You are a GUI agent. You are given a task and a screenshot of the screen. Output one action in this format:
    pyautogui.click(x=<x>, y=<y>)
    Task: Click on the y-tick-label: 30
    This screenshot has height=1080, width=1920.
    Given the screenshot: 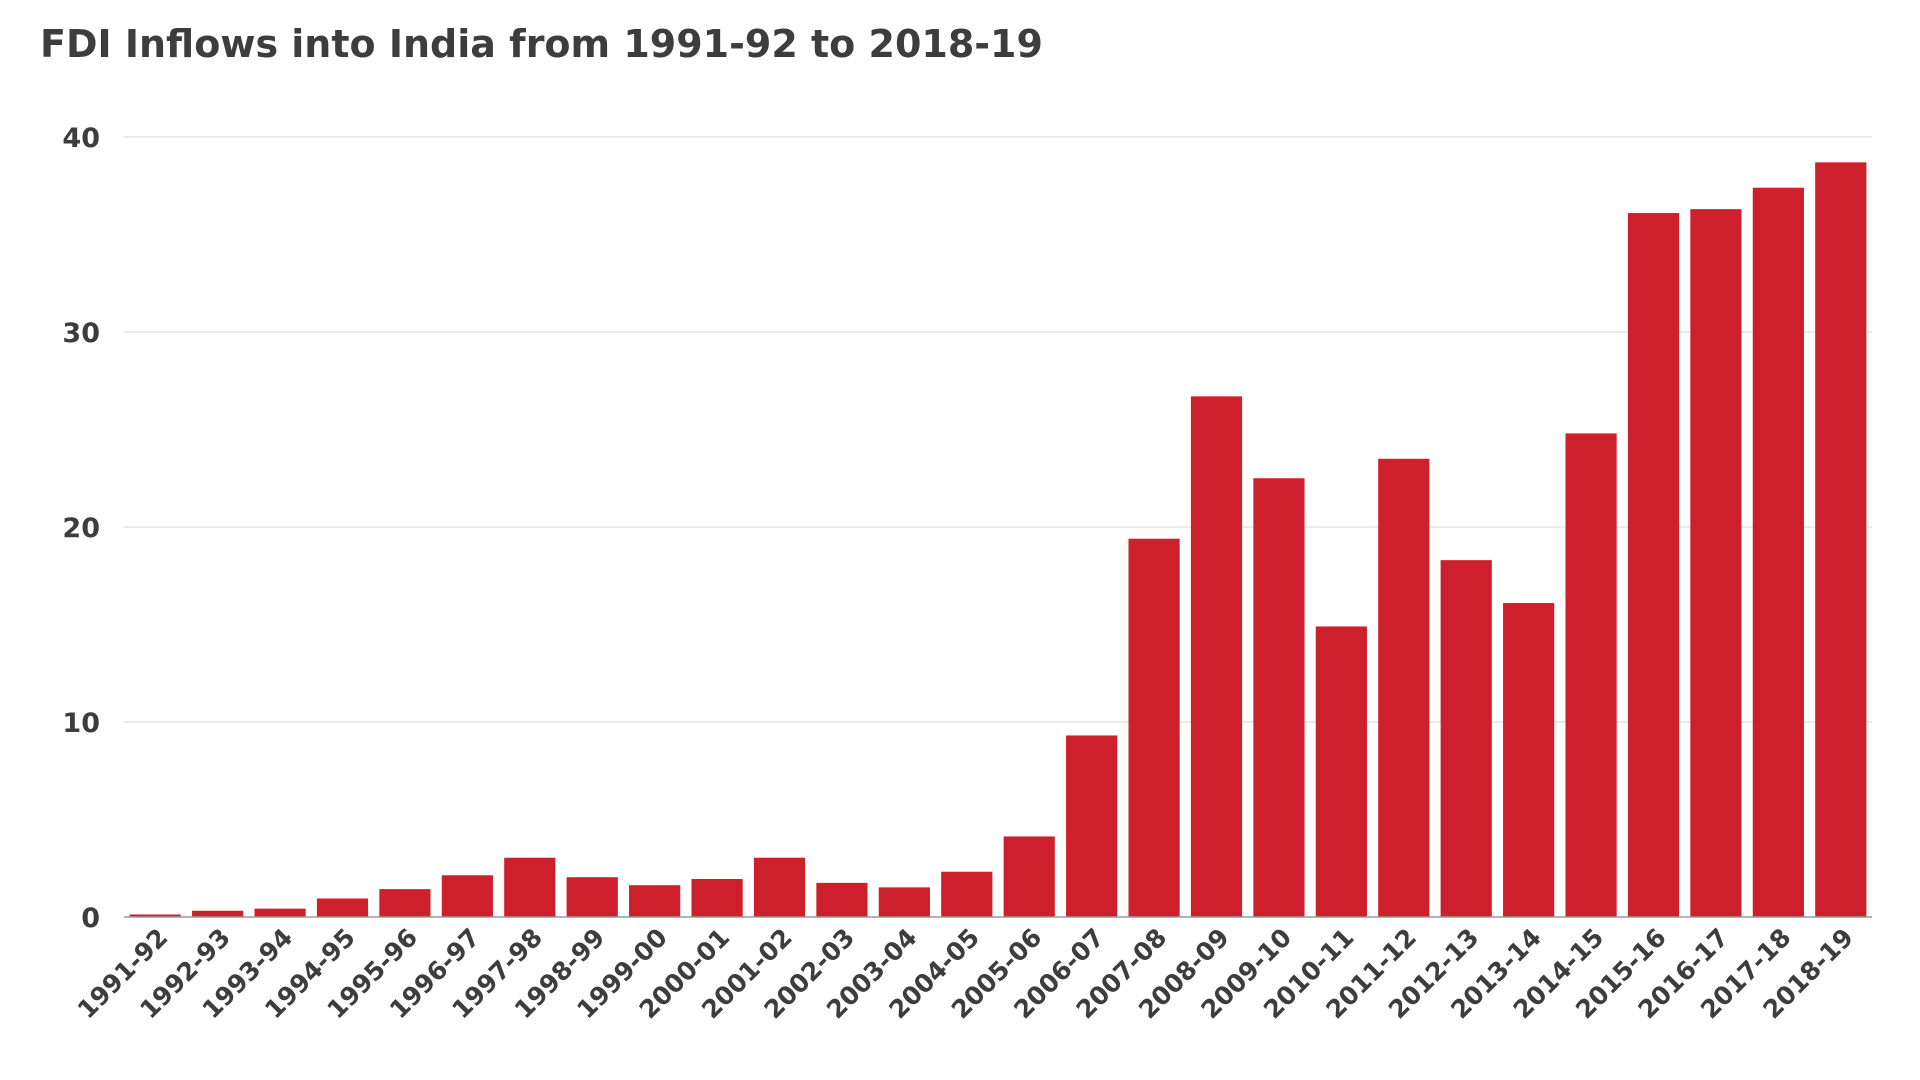 What is the action you would take?
    pyautogui.click(x=81, y=333)
    